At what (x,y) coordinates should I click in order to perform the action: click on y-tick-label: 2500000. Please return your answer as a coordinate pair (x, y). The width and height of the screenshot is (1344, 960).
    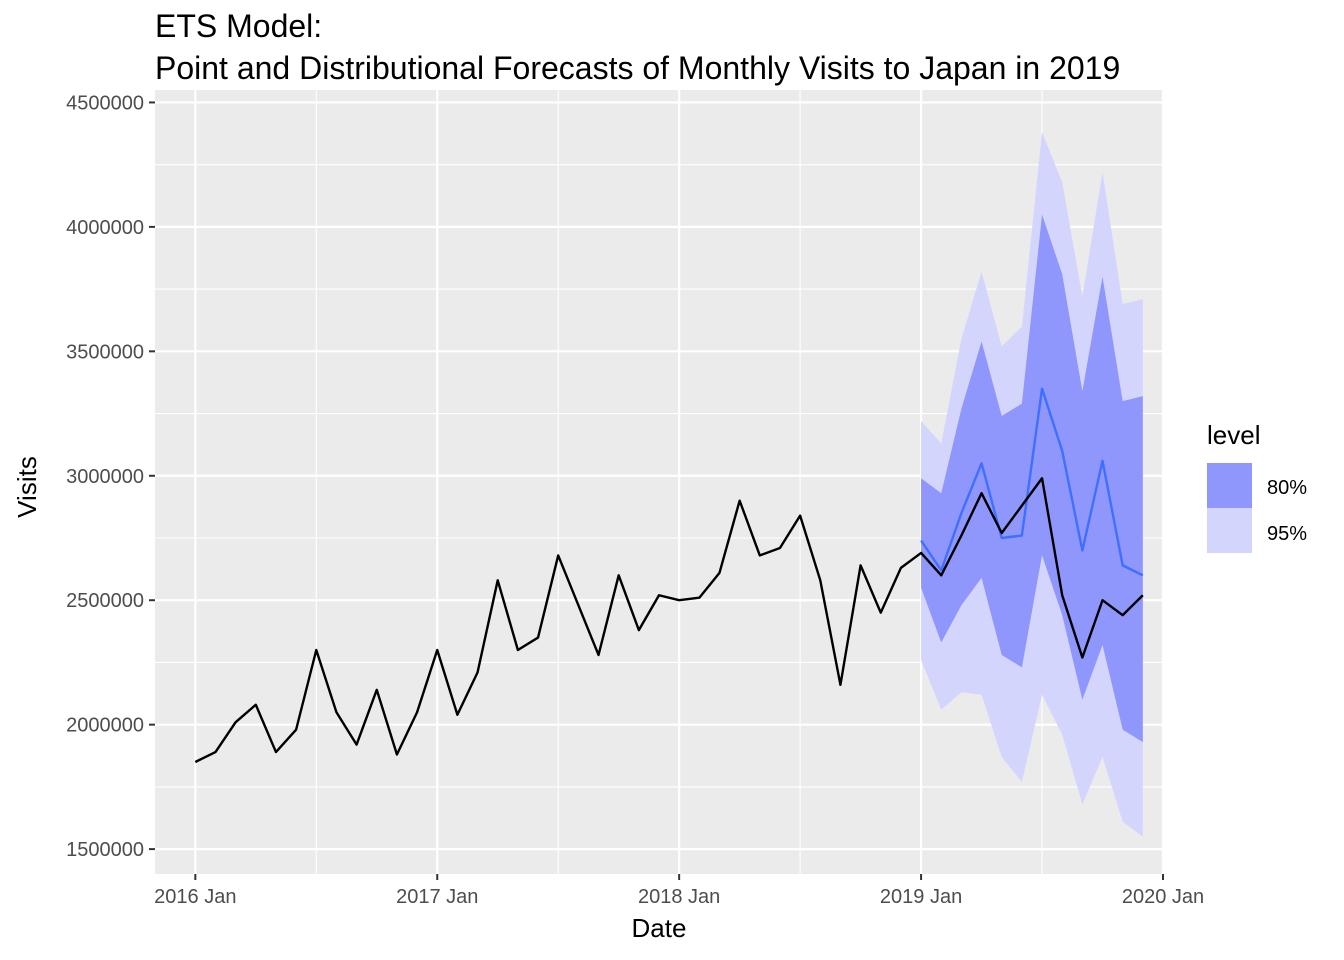
    Looking at the image, I should click on (105, 601).